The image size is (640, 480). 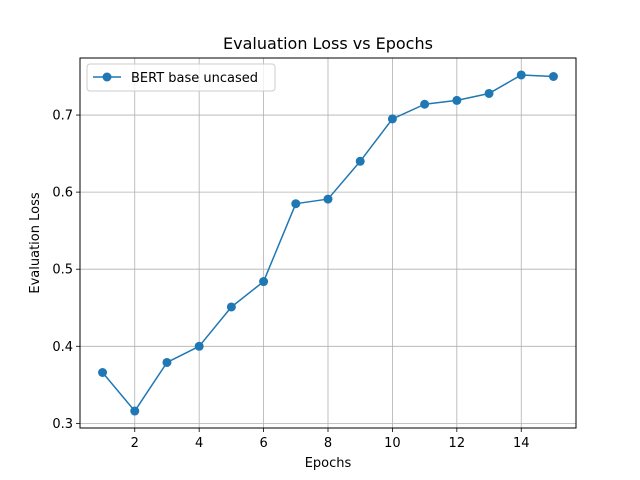 What do you see at coordinates (457, 443) in the screenshot?
I see `x-tick-label: 12` at bounding box center [457, 443].